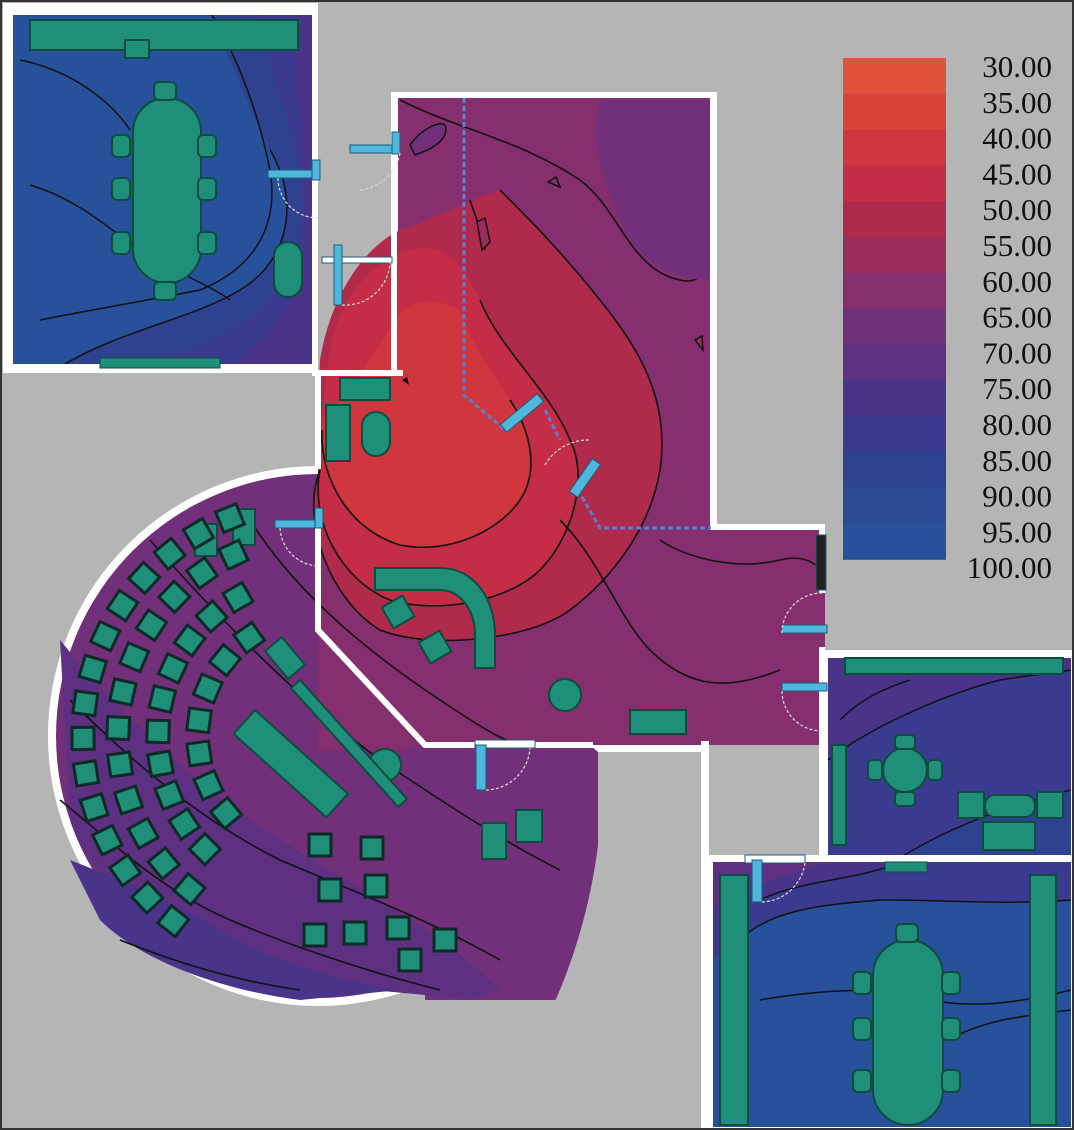 This screenshot has width=1074, height=1130. I want to click on legend-color-bar, so click(894, 309).